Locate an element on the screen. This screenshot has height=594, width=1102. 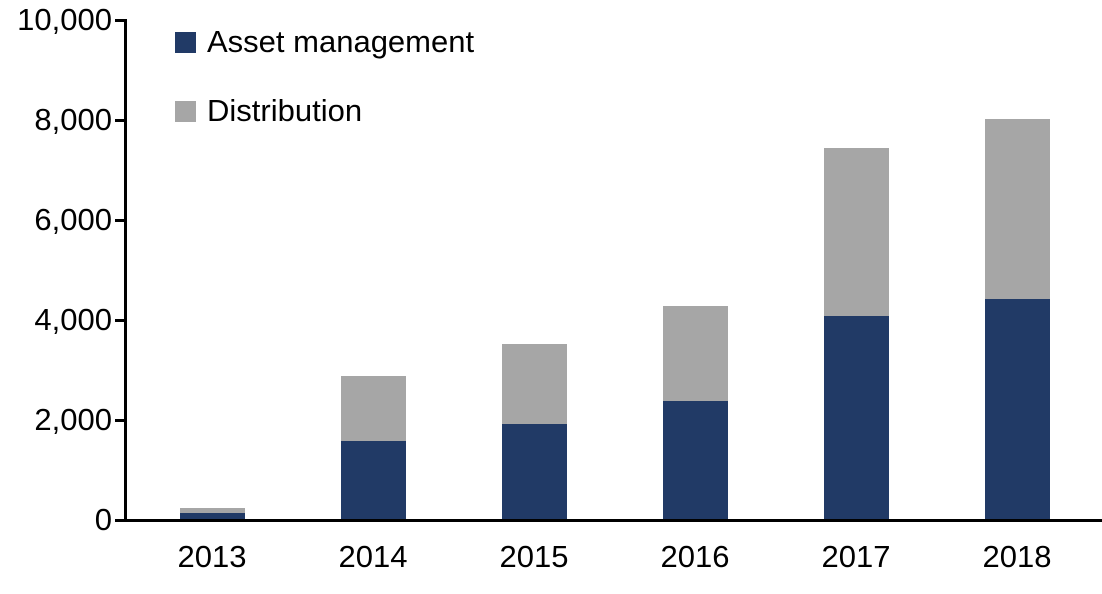
bar-segment-2014-distribution is located at coordinates (373, 408).